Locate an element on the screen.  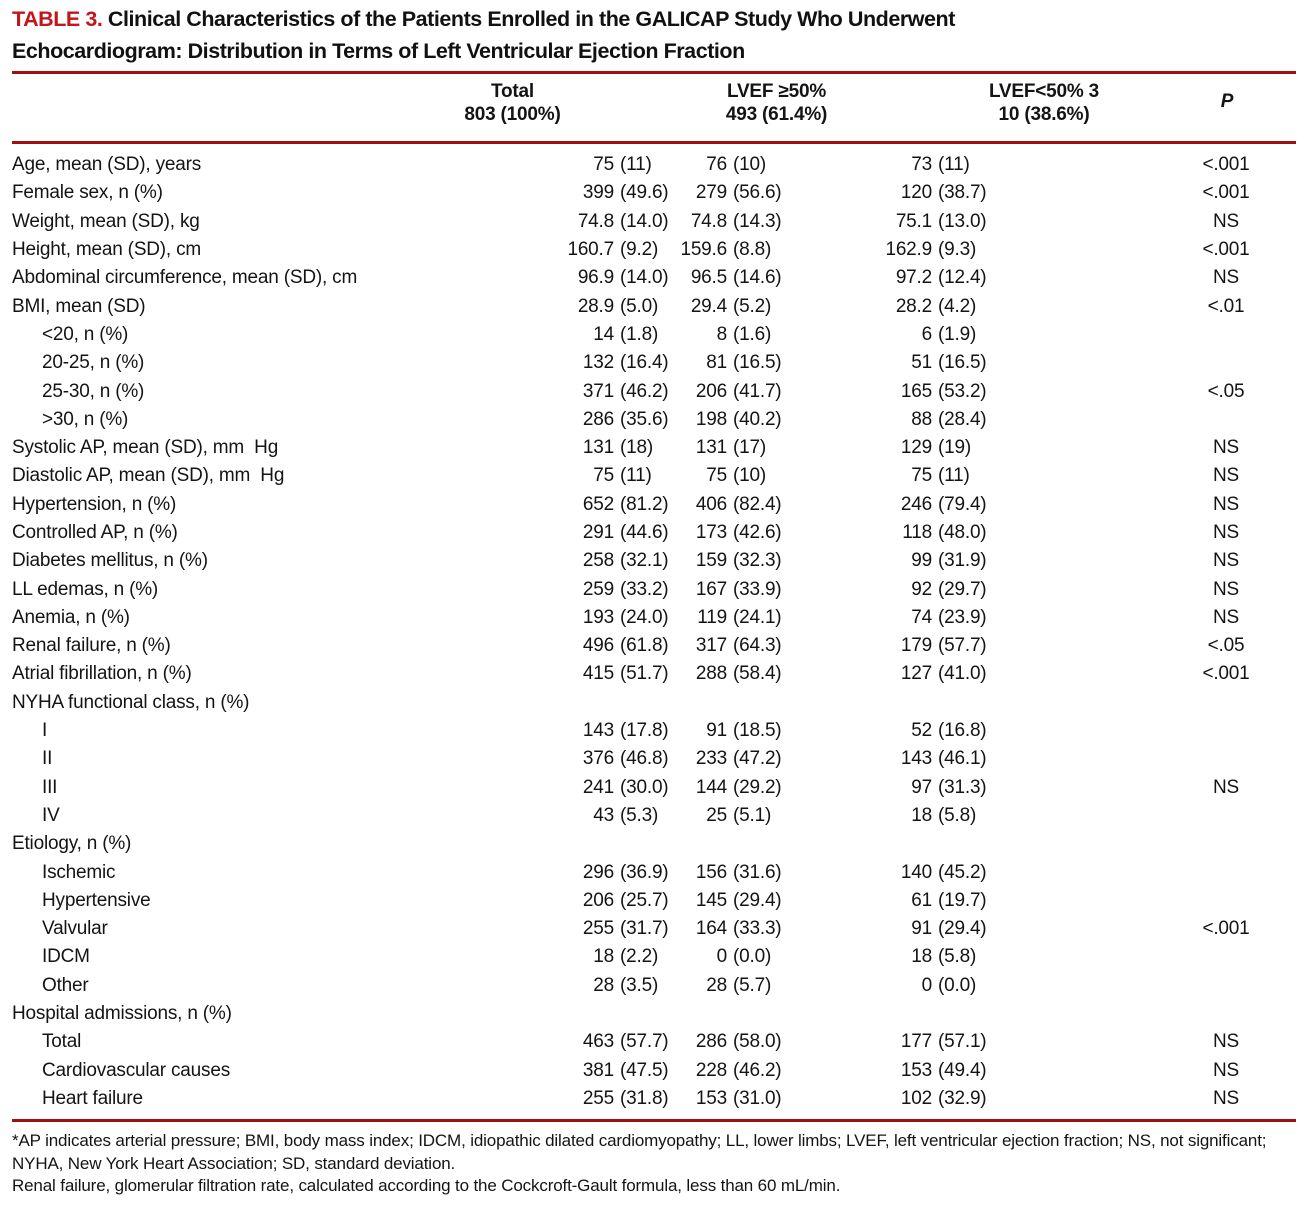
table-row: Hypertensive 206 (25.7) 145 (29.4) 61 (19.7) is located at coordinates (654, 901).